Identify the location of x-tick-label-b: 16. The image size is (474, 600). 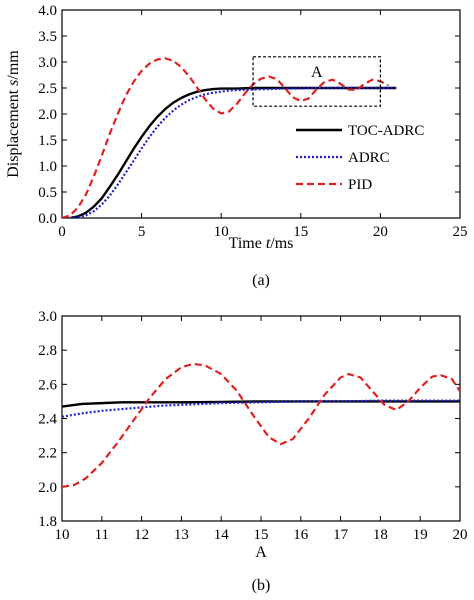
(301, 535).